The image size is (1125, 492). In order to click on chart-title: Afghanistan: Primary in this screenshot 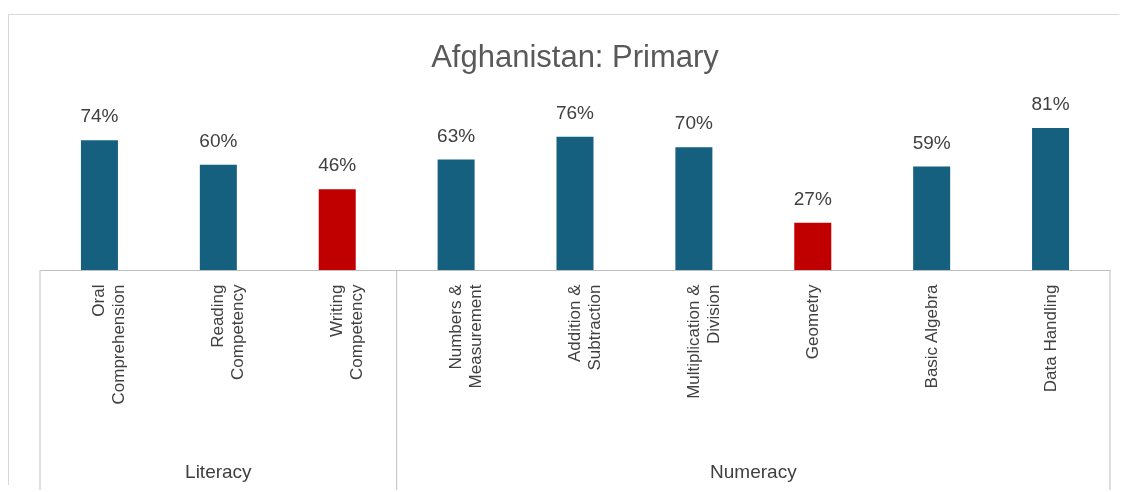, I will do `click(575, 56)`.